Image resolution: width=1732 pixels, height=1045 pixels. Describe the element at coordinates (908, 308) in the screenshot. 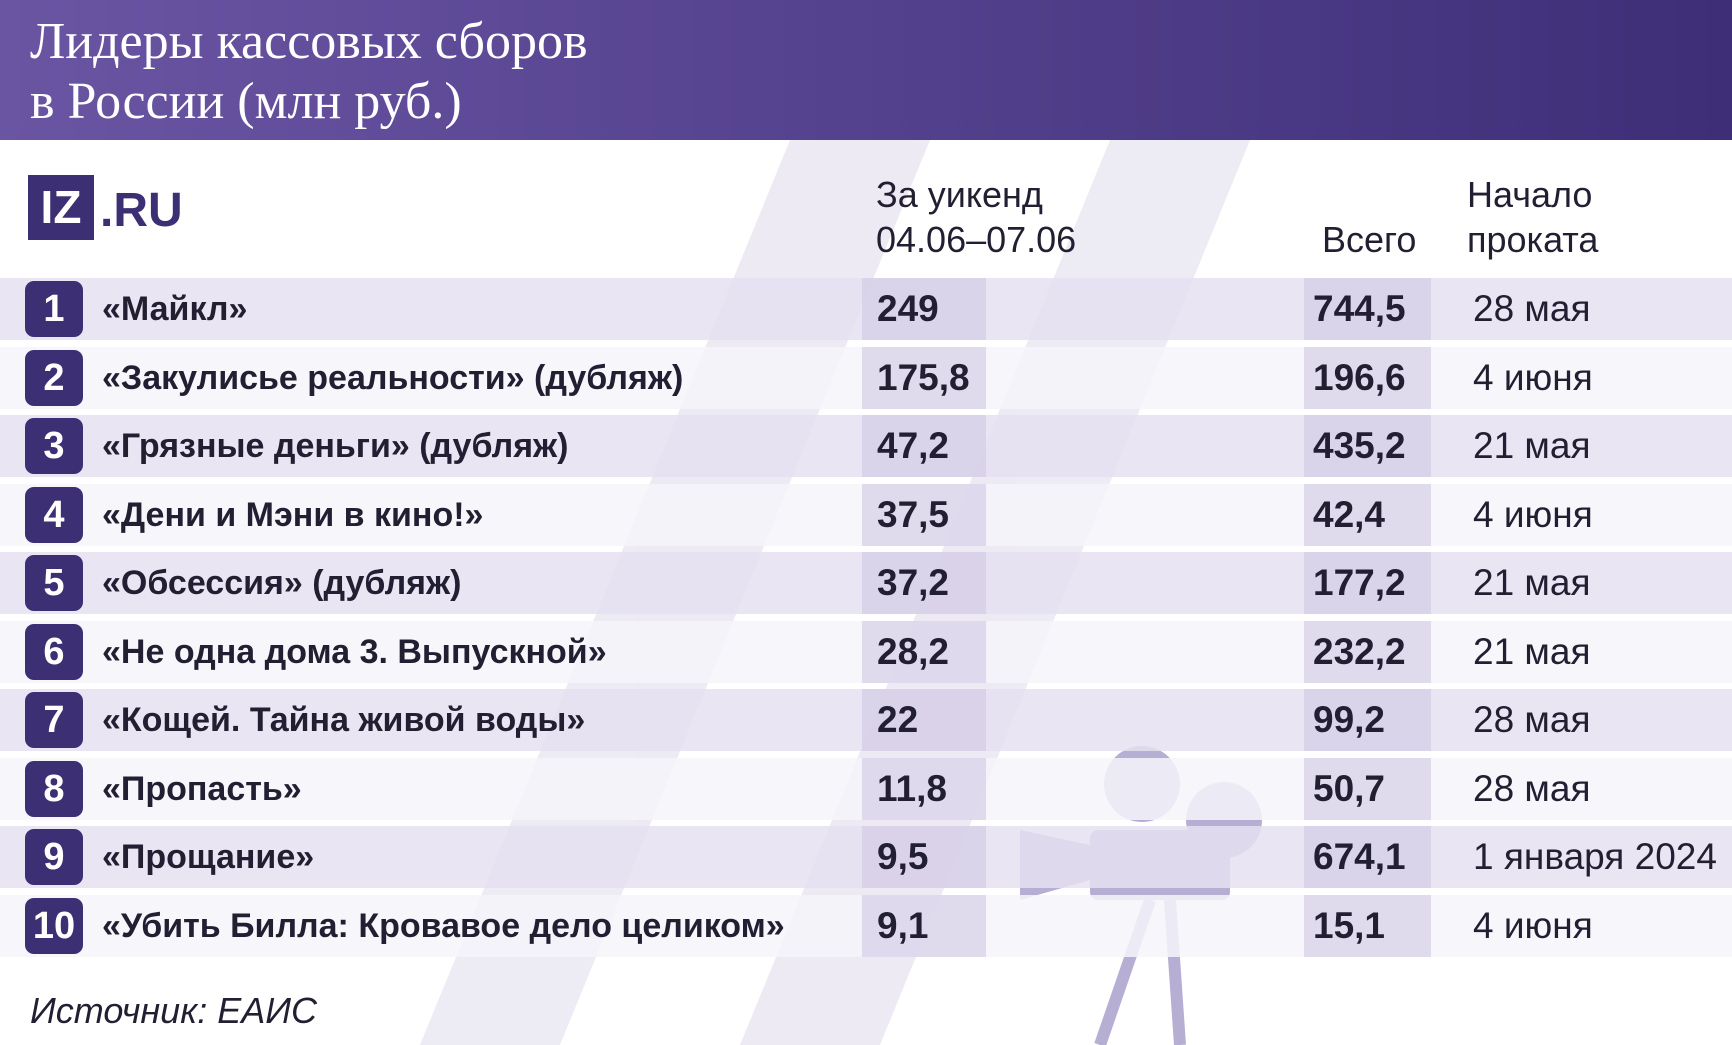

I see `weekend-value: 249` at that location.